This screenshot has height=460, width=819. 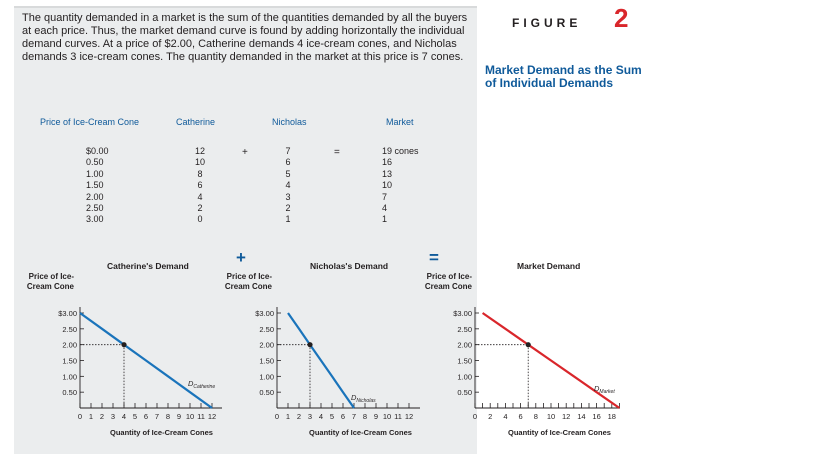 What do you see at coordinates (288, 416) in the screenshot?
I see `nicholas-x-tick-label: 1` at bounding box center [288, 416].